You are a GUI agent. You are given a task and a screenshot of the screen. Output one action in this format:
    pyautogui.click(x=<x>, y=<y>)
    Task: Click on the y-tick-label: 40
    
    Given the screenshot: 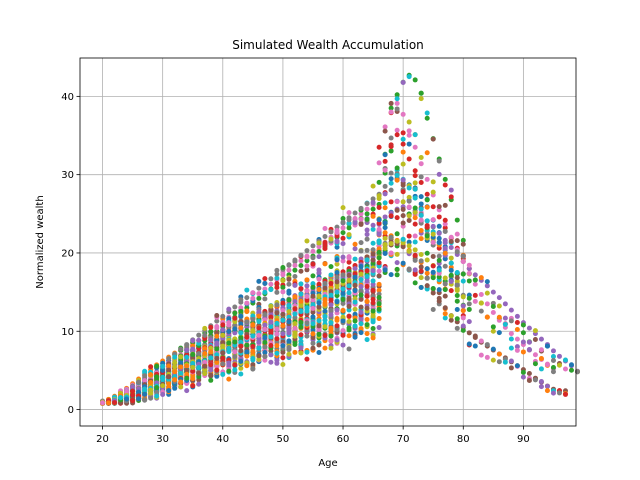 What is the action you would take?
    pyautogui.click(x=67, y=97)
    